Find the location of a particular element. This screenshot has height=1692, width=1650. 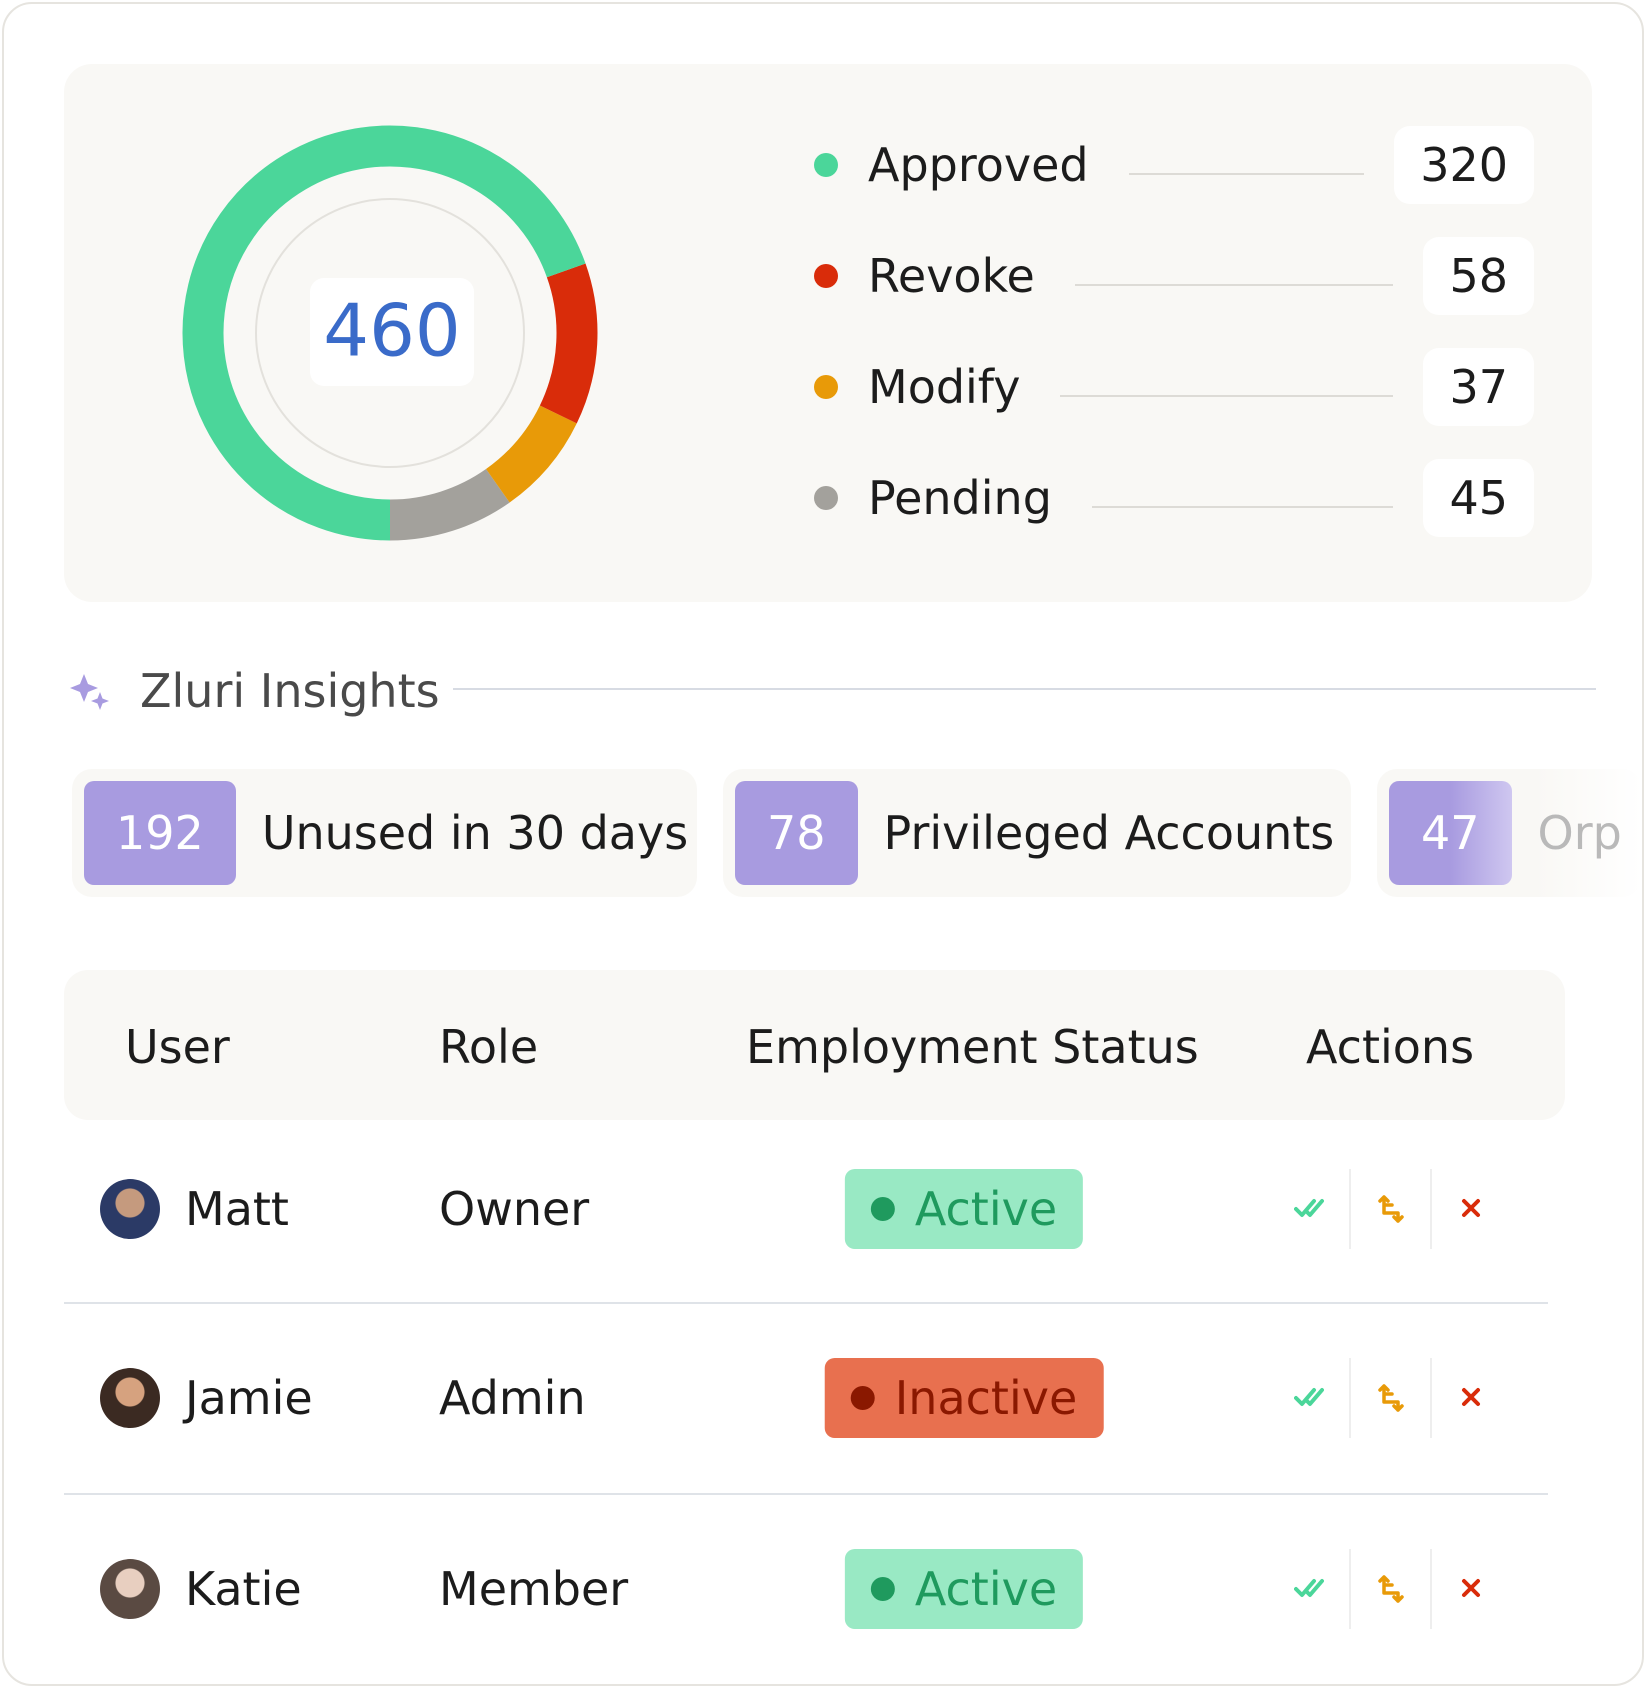

status-label: Inactive is located at coordinates (986, 1398).